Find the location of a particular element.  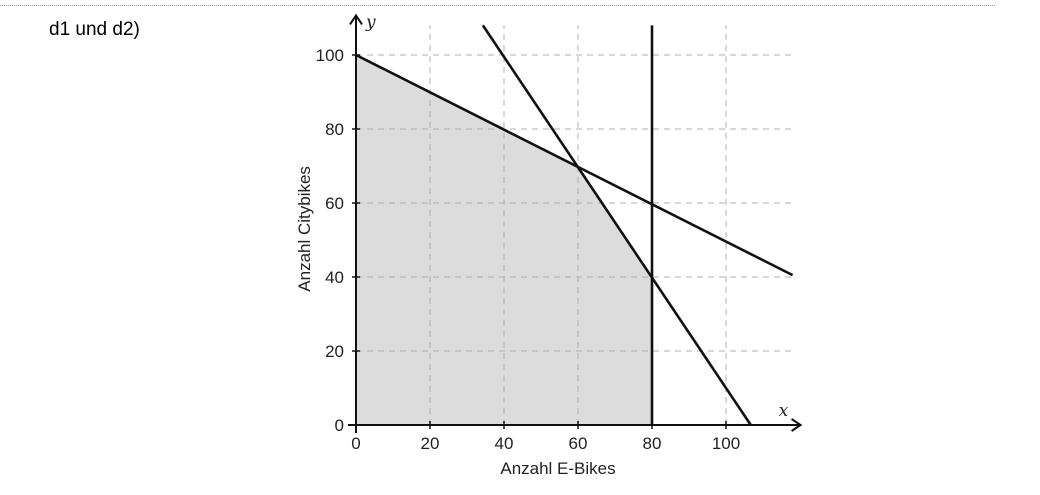

x-tick-label-20: 20 is located at coordinates (430, 443).